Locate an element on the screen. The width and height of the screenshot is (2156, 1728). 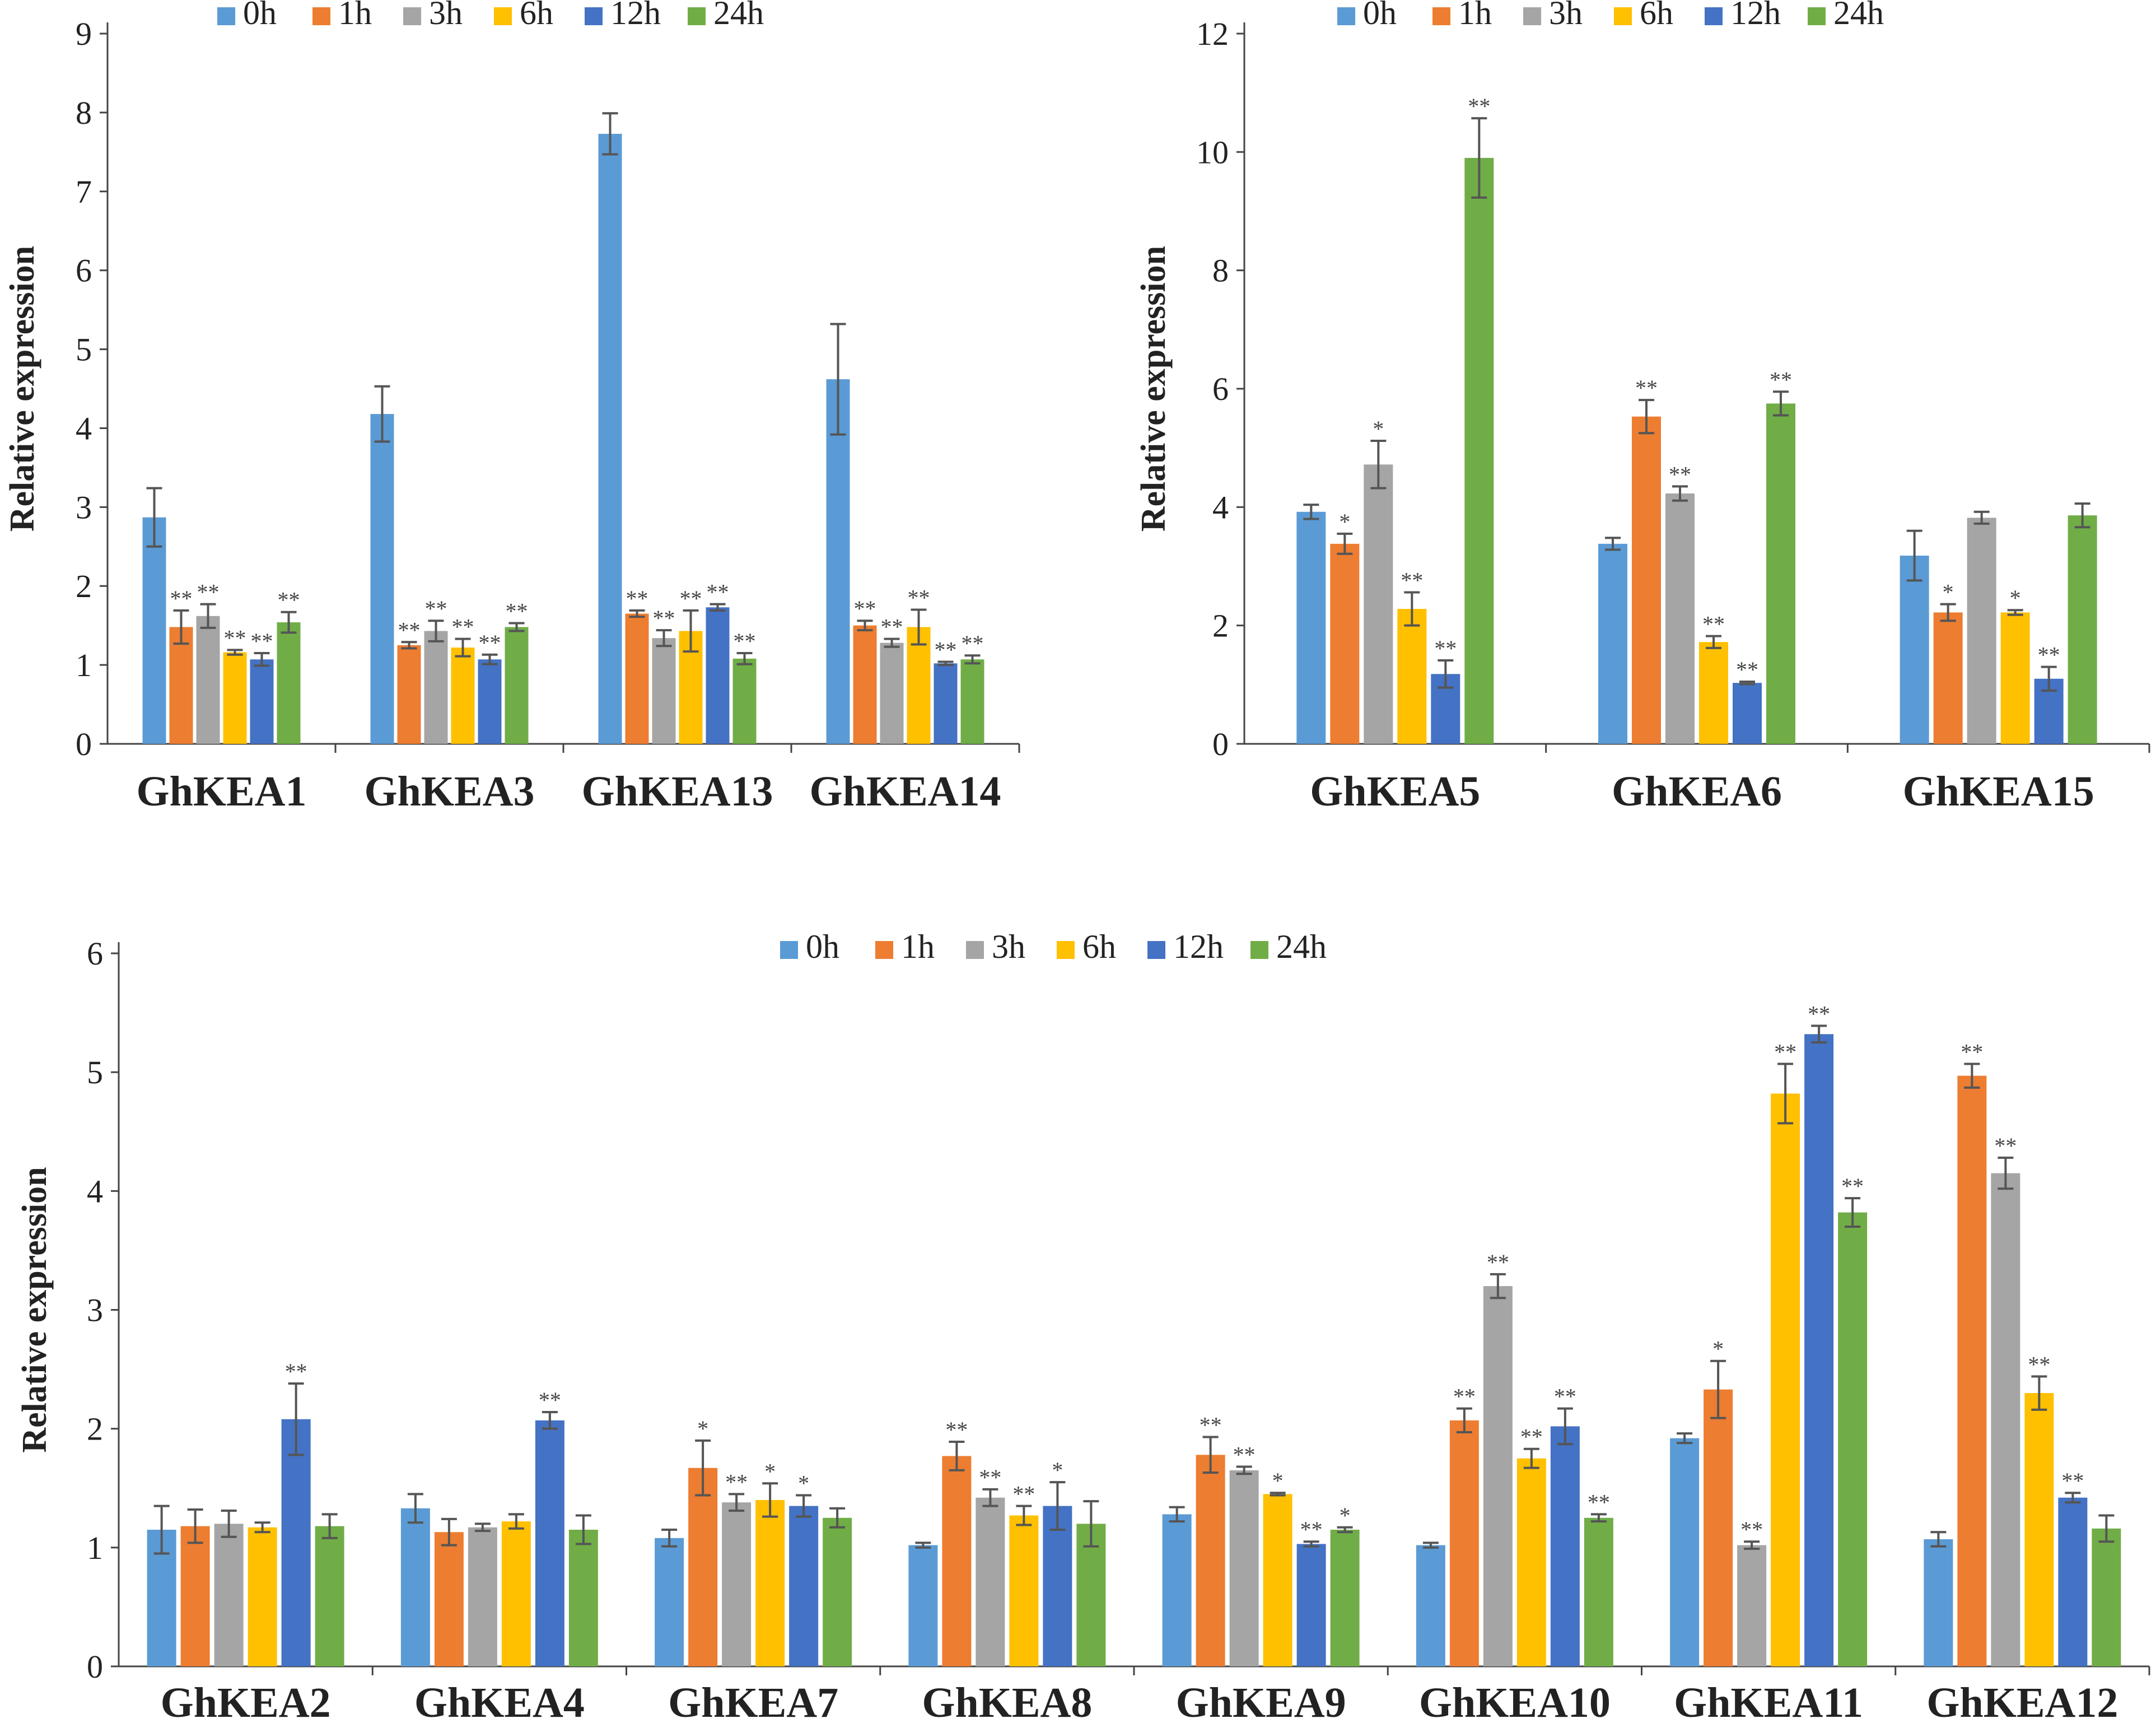
y-axis-title: Relative expression is located at coordinates (1154, 389).